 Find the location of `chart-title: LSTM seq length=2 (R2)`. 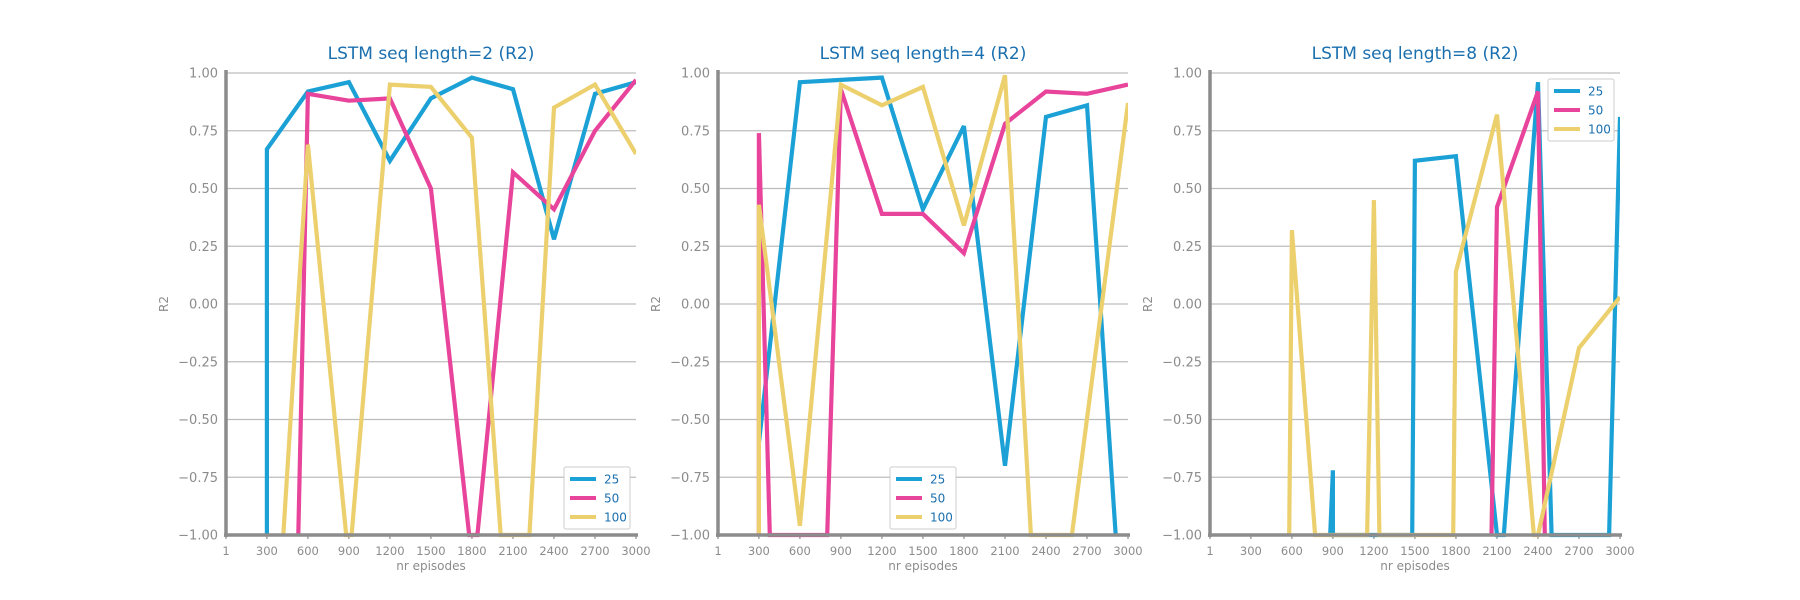

chart-title: LSTM seq length=2 (R2) is located at coordinates (431, 54).